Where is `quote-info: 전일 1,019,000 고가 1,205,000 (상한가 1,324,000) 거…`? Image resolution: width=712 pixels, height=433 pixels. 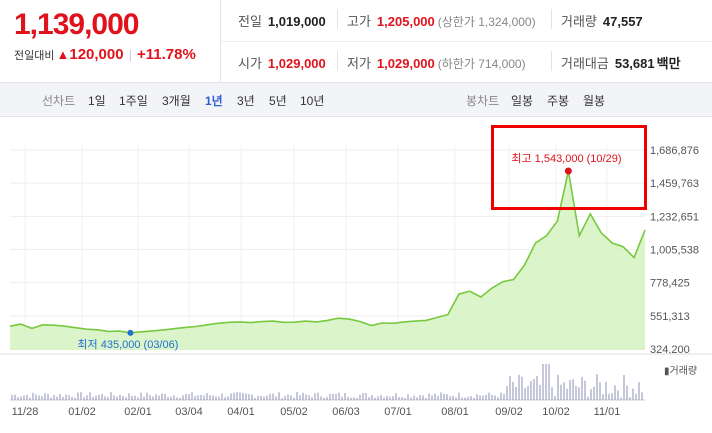 quote-info: 전일 1,019,000 고가 1,205,000 (상한가 1,324,000) 거… is located at coordinates (466, 41).